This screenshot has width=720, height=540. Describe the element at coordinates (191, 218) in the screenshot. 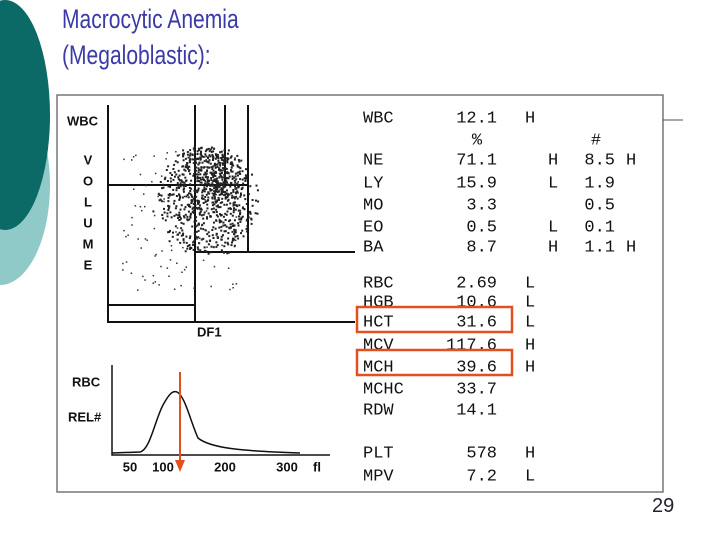

I see `scatter-dots` at that location.